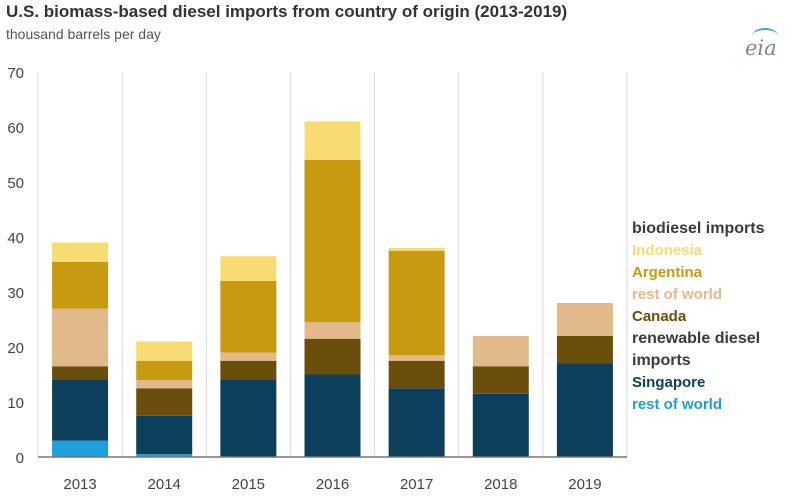 This screenshot has height=497, width=800. Describe the element at coordinates (79, 484) in the screenshot. I see `x-tick-label: 2013` at that location.